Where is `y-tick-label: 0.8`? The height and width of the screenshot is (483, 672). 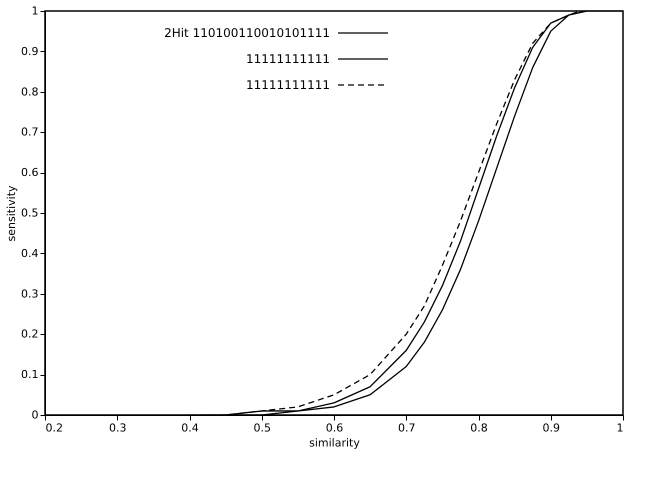
y-tick-label: 0.8 is located at coordinates (29, 91).